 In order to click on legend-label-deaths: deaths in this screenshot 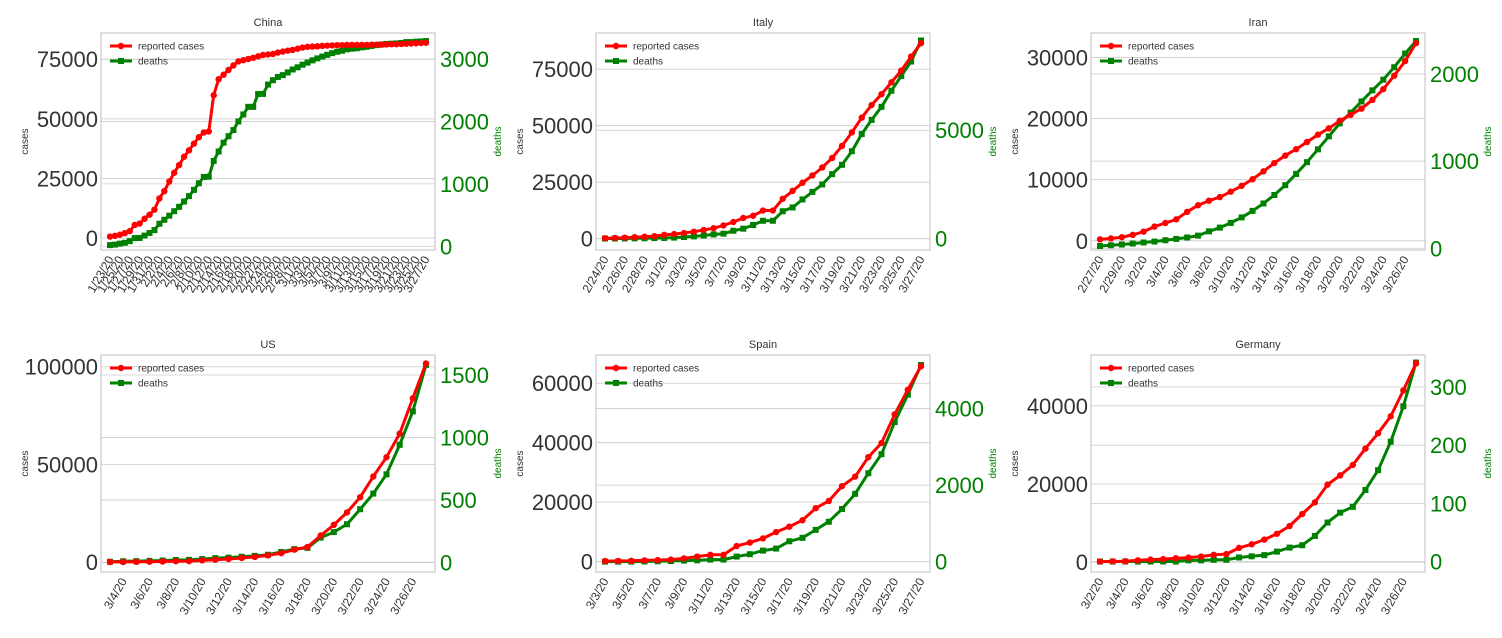, I will do `click(1143, 62)`.